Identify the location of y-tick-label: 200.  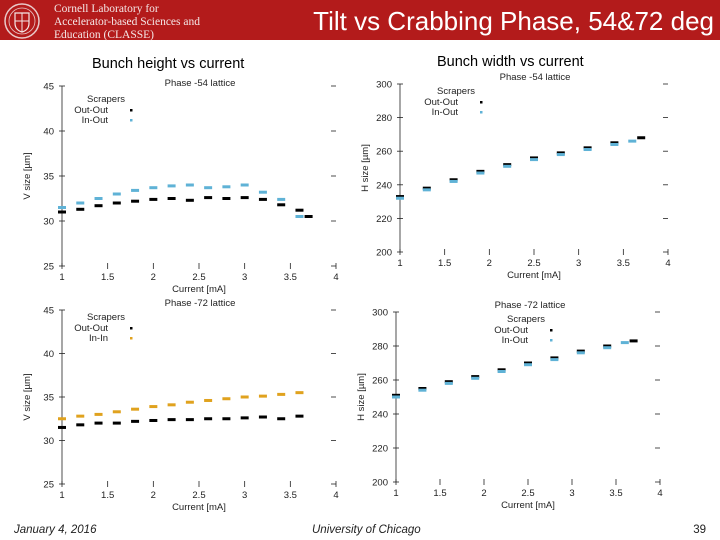
(380, 483).